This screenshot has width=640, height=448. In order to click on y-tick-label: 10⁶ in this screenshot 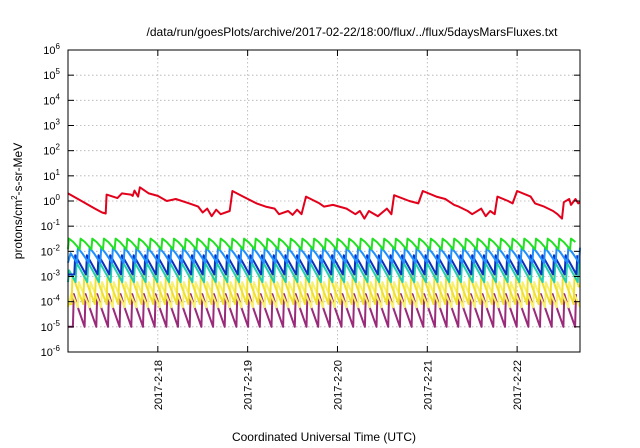, I will do `click(51, 49)`.